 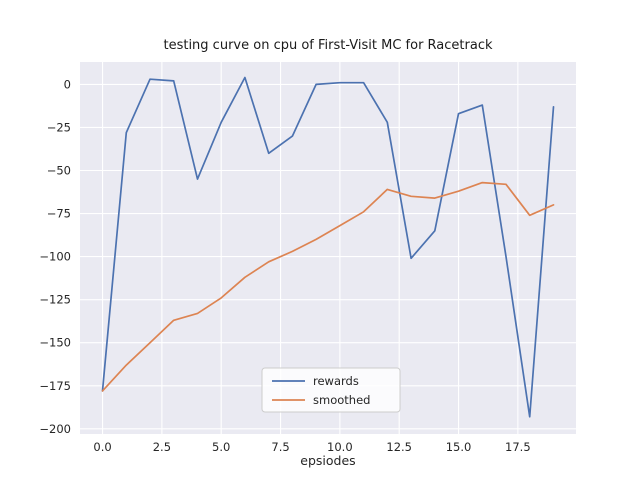 What do you see at coordinates (459, 447) in the screenshot?
I see `x-tick-label: 15.0` at bounding box center [459, 447].